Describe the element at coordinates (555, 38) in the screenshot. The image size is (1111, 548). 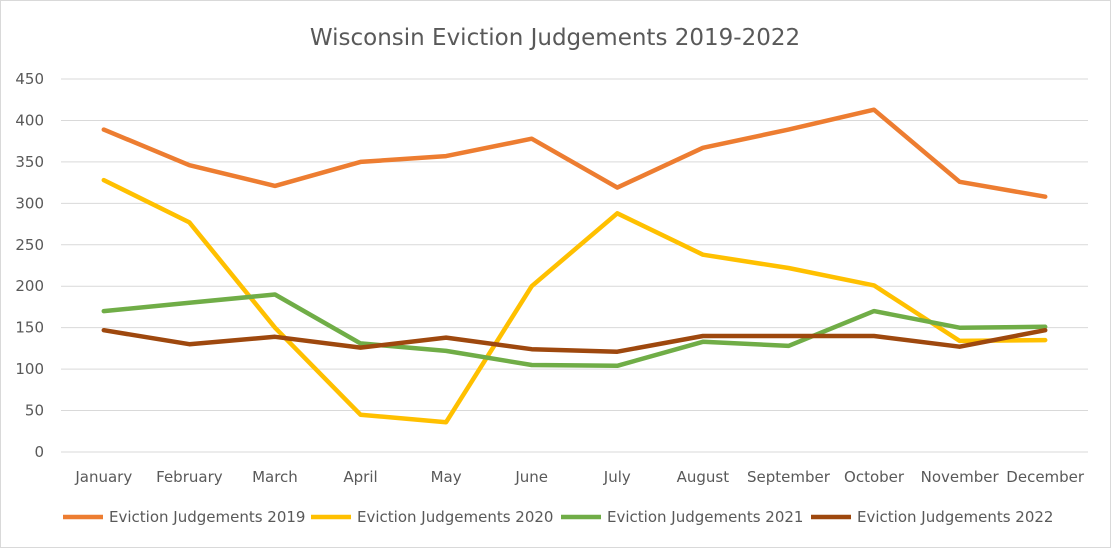
I see `chart-title: Wisconsin Eviction Judgements 2019-2022` at that location.